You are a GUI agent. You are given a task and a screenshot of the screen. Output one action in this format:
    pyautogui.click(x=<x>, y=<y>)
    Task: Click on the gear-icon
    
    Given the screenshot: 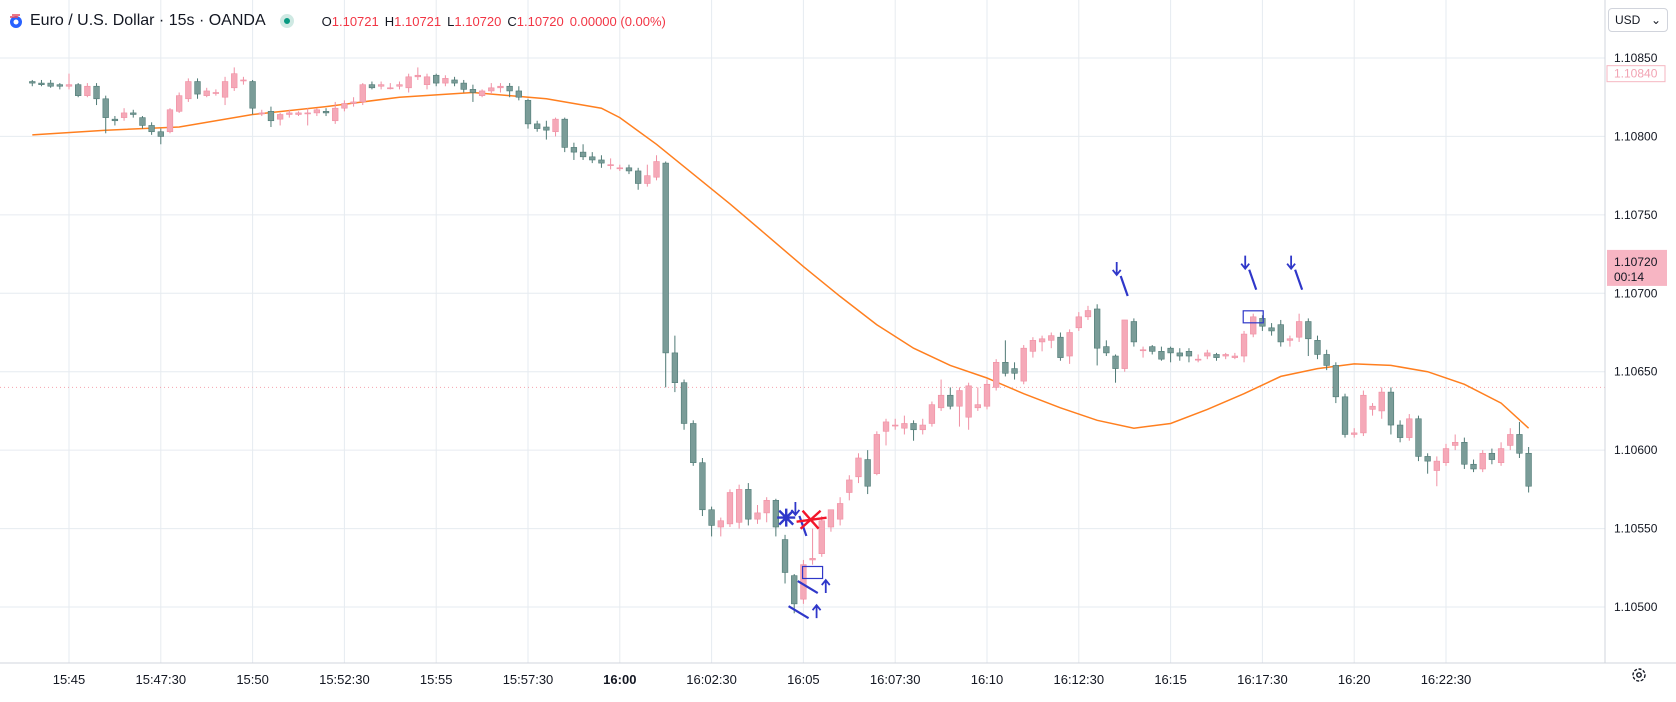 What is the action you would take?
    pyautogui.click(x=1639, y=675)
    